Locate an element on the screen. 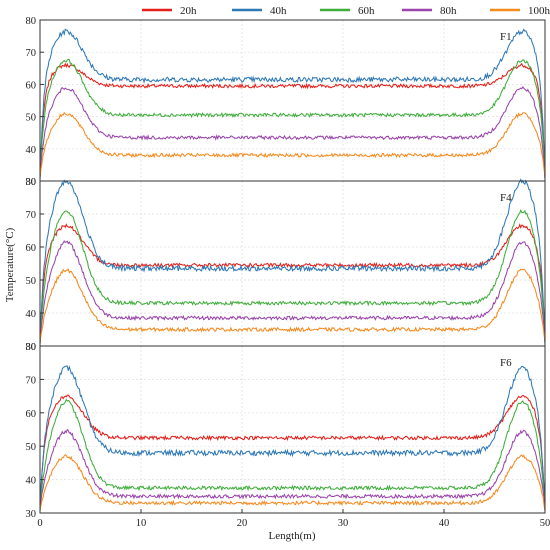 The image size is (550, 550). x-axis-ticks: 0 10 20 30 40 50 is located at coordinates (293, 519).